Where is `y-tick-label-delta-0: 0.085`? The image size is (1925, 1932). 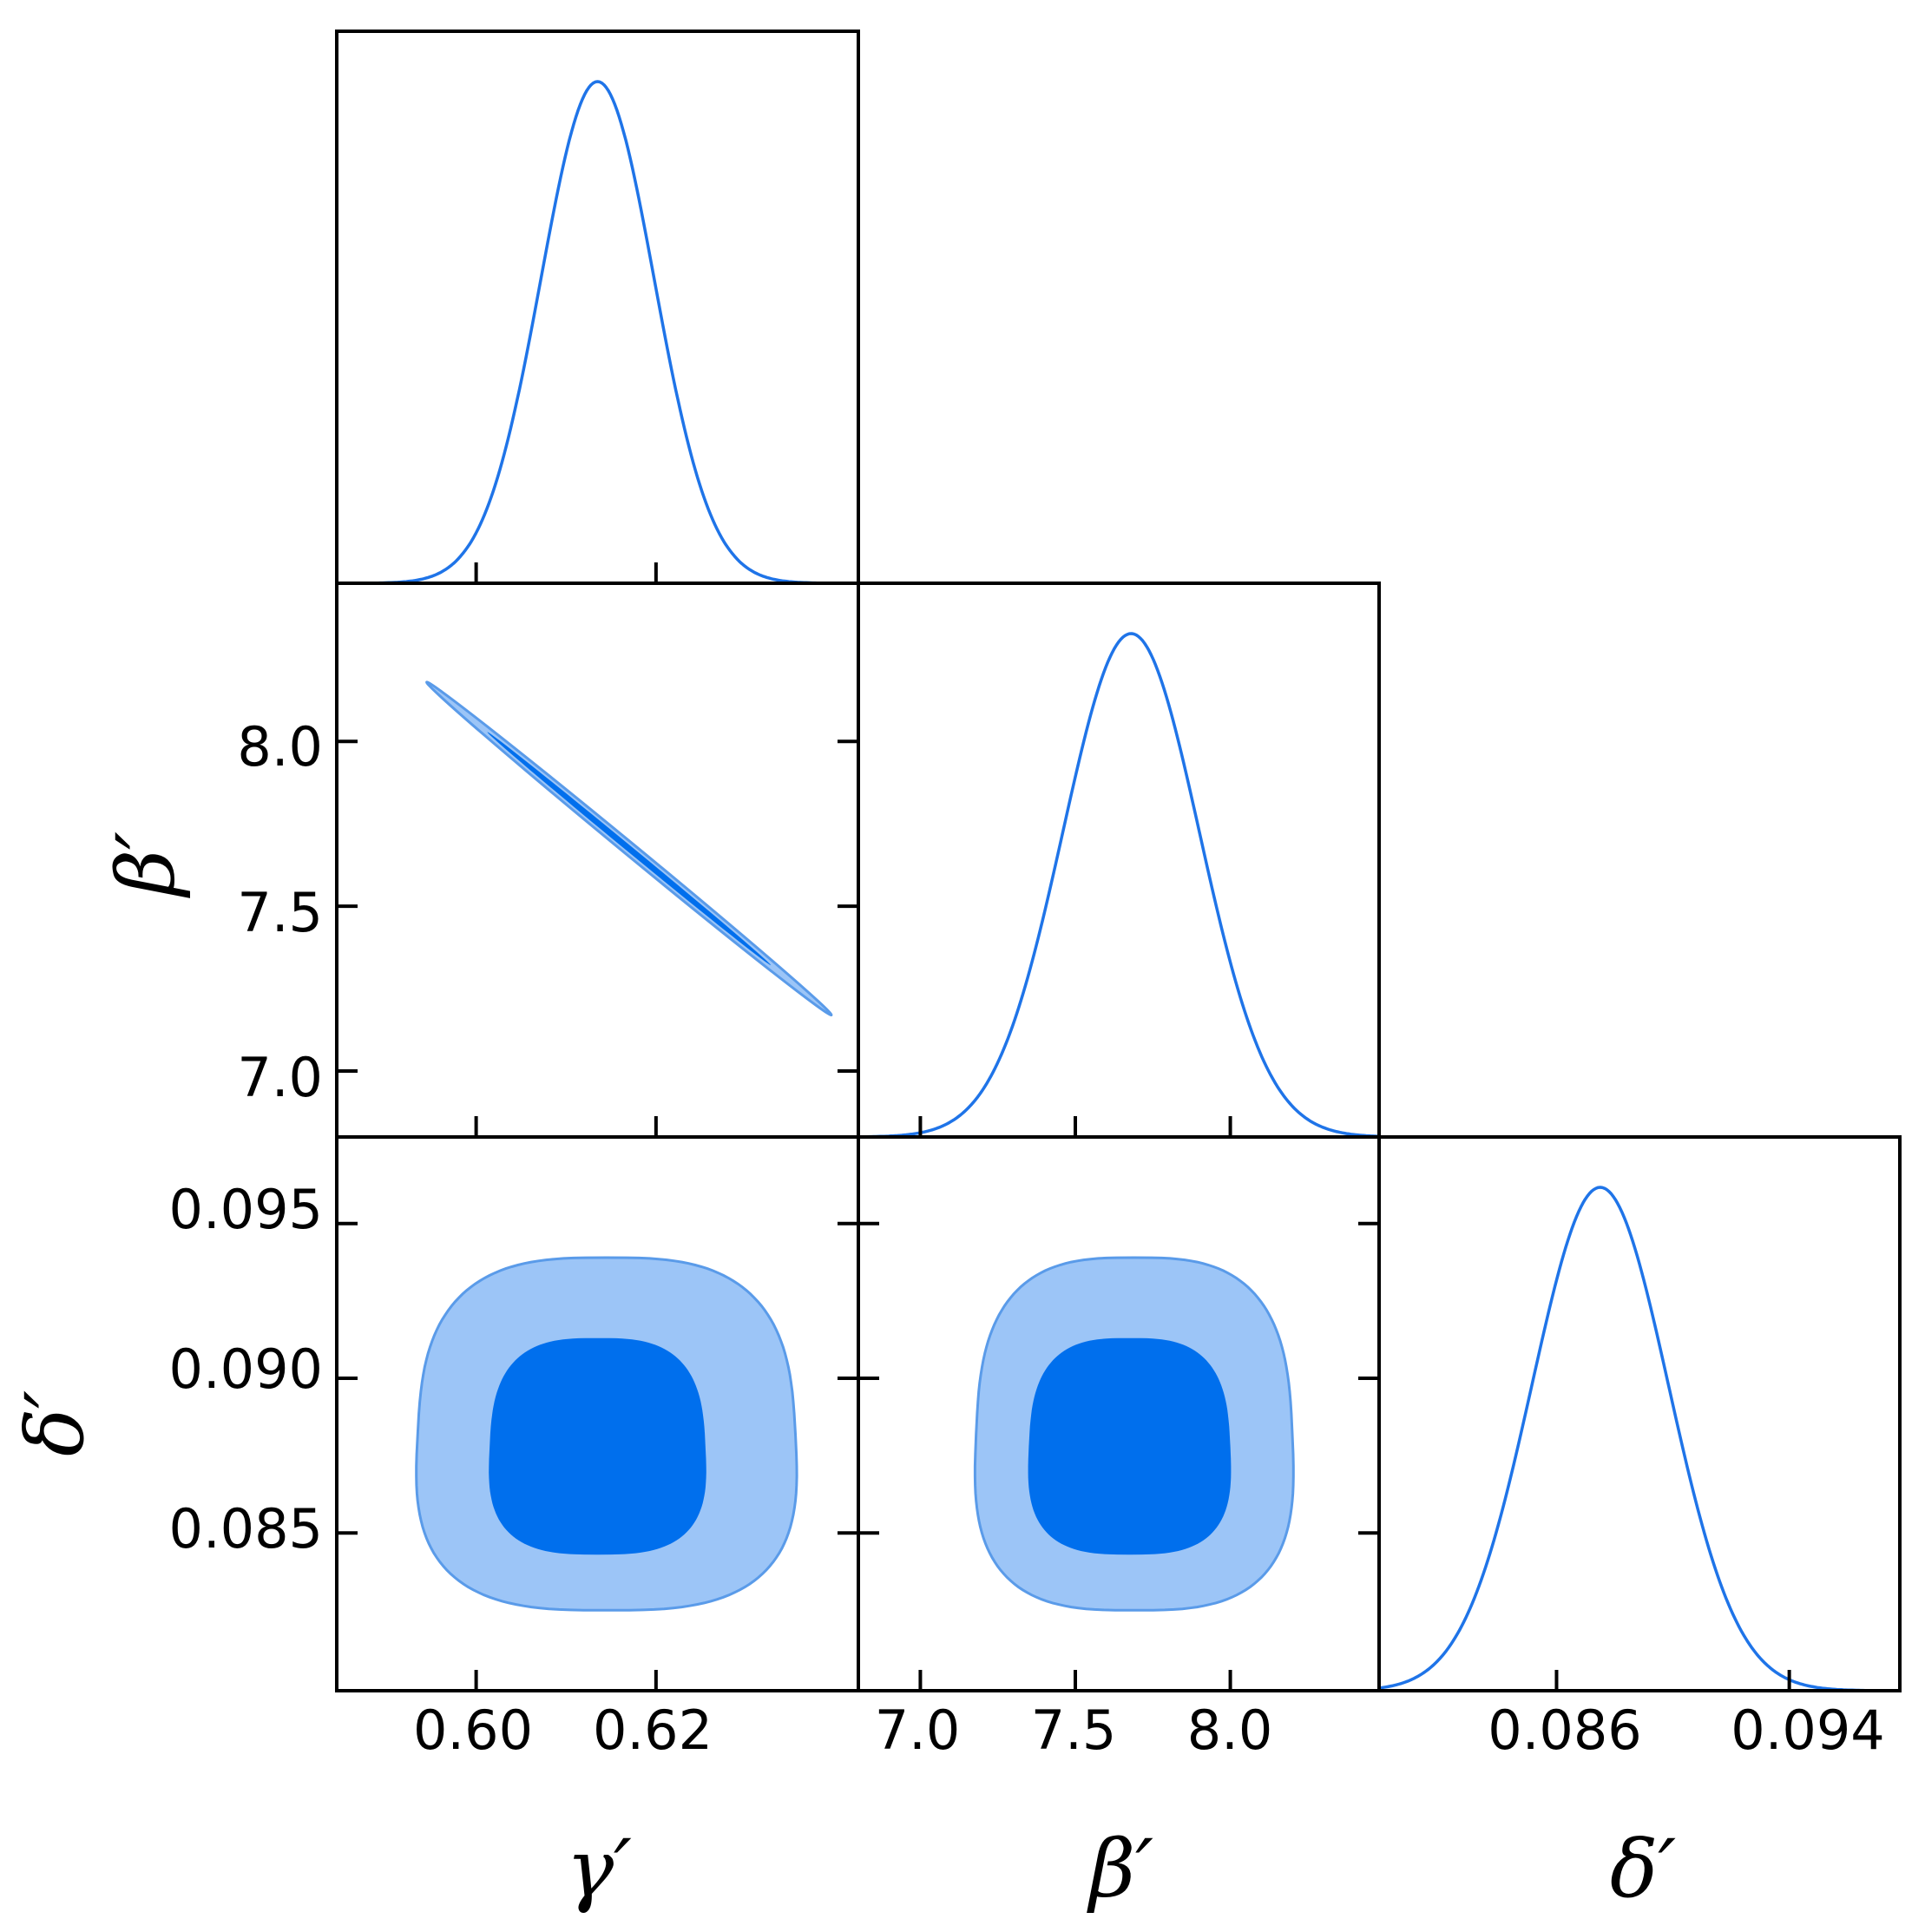 y-tick-label-delta-0: 0.085 is located at coordinates (247, 1529).